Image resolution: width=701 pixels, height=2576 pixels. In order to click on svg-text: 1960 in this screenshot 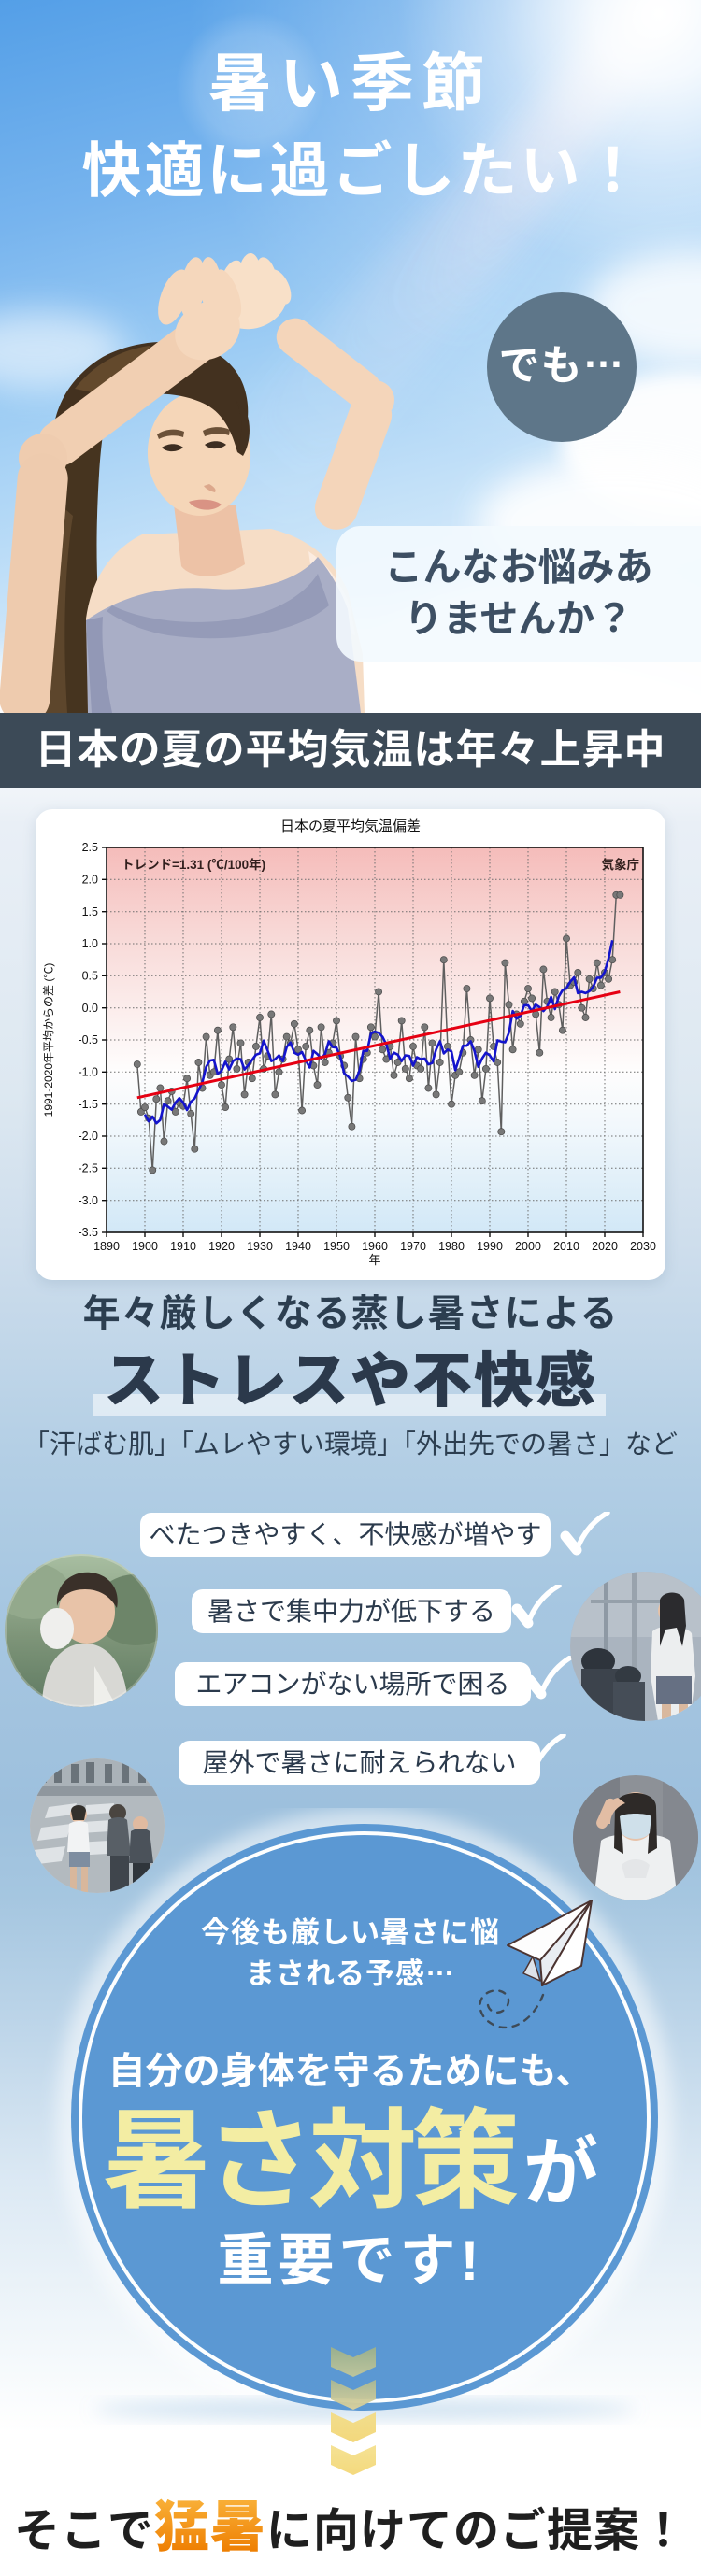, I will do `click(375, 1247)`.